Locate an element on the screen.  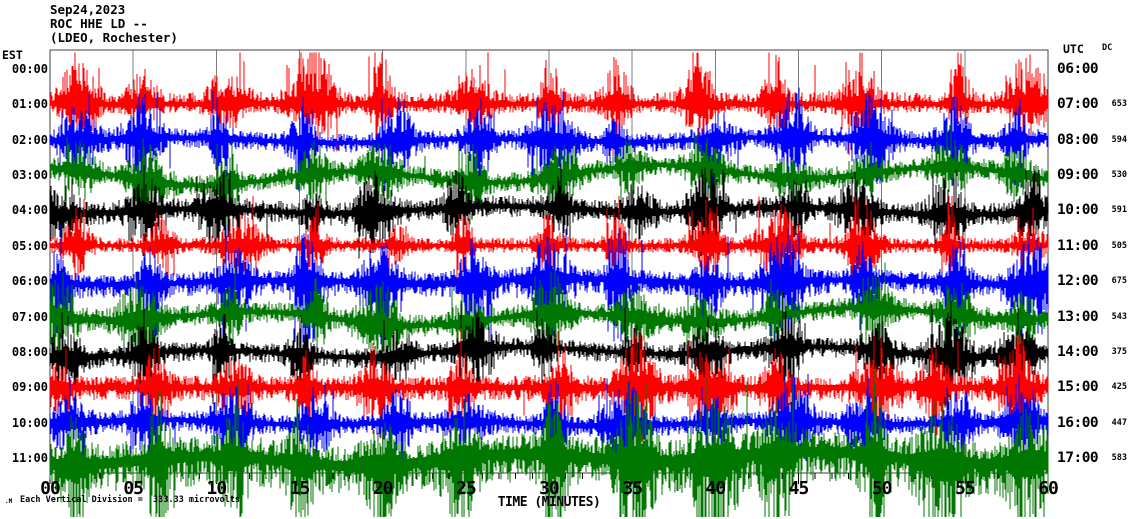
x-tick-40: 40 is located at coordinates (715, 488).